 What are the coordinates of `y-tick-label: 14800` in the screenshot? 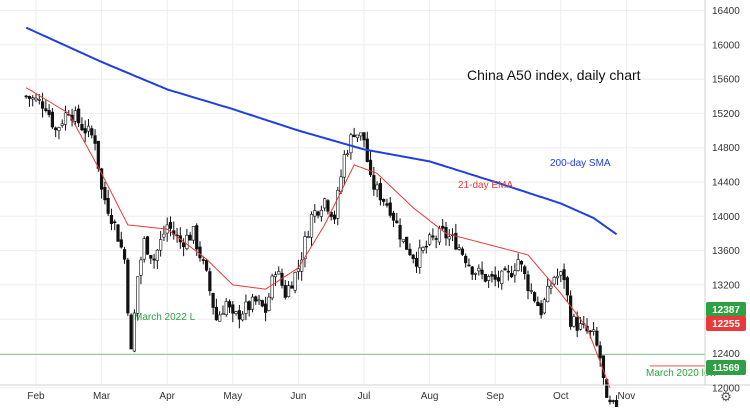 It's located at (726, 148).